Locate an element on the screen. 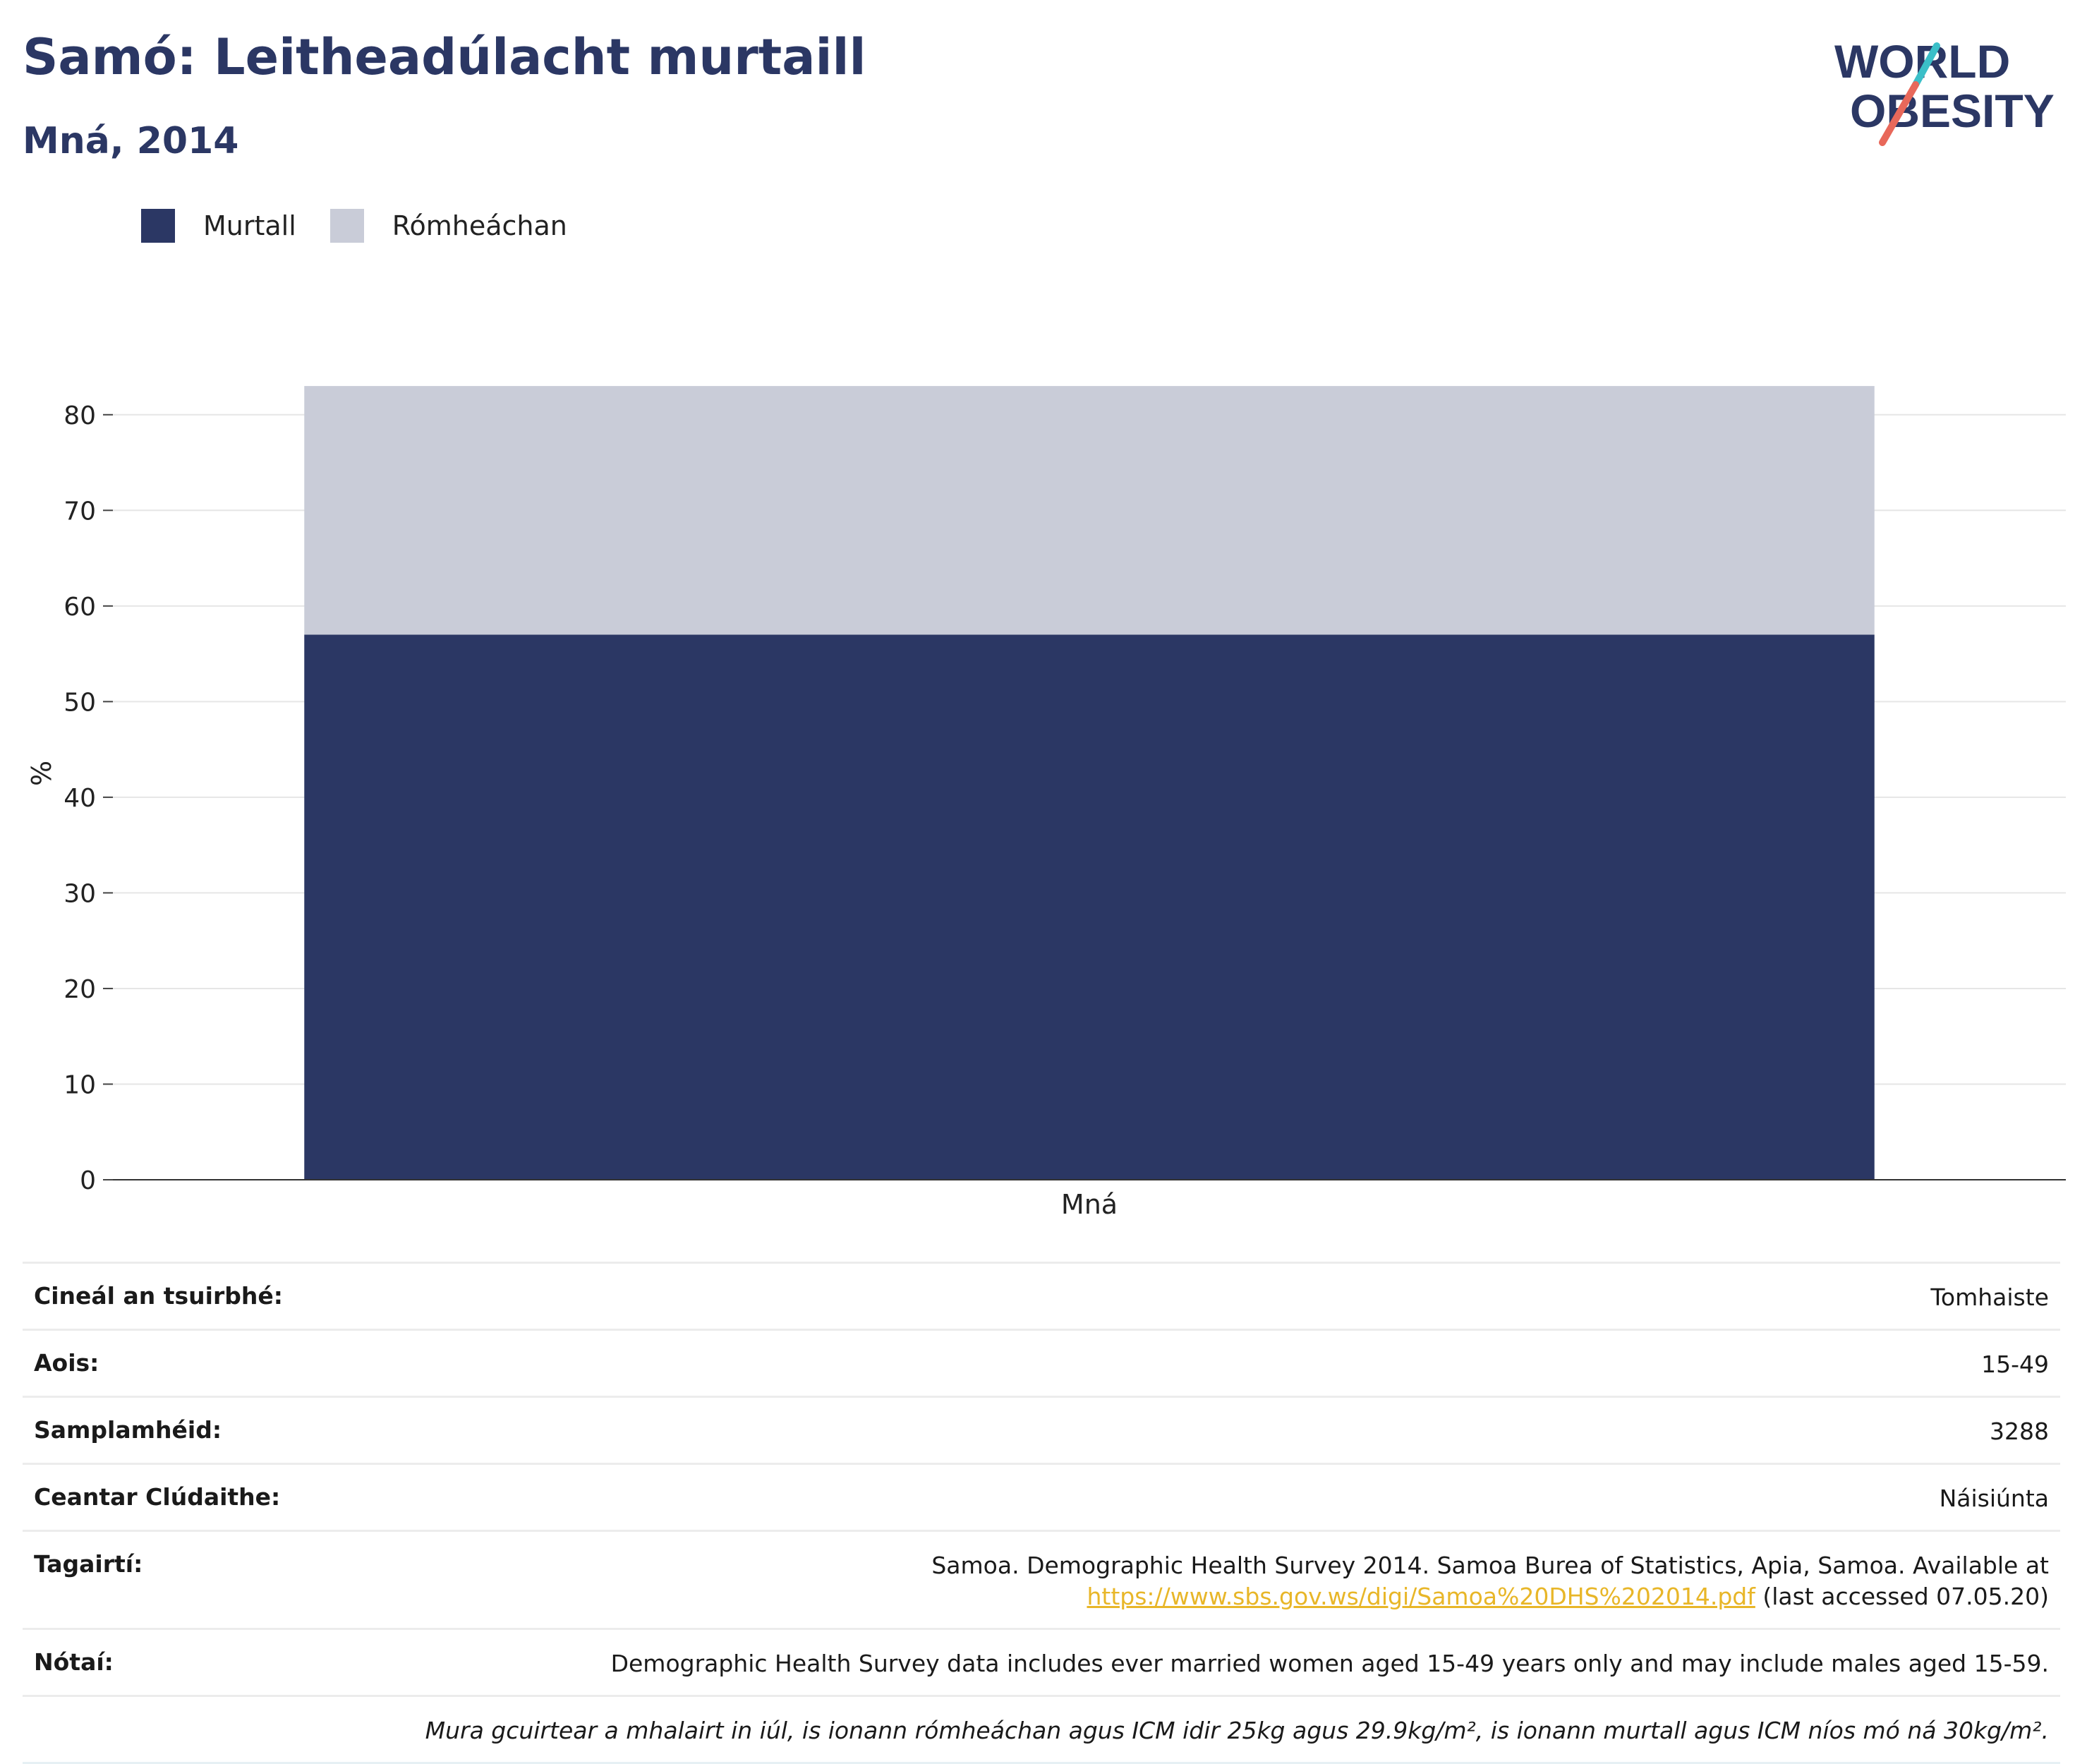 This screenshot has height=1764, width=2087. legend-swatch-murtall is located at coordinates (158, 226).